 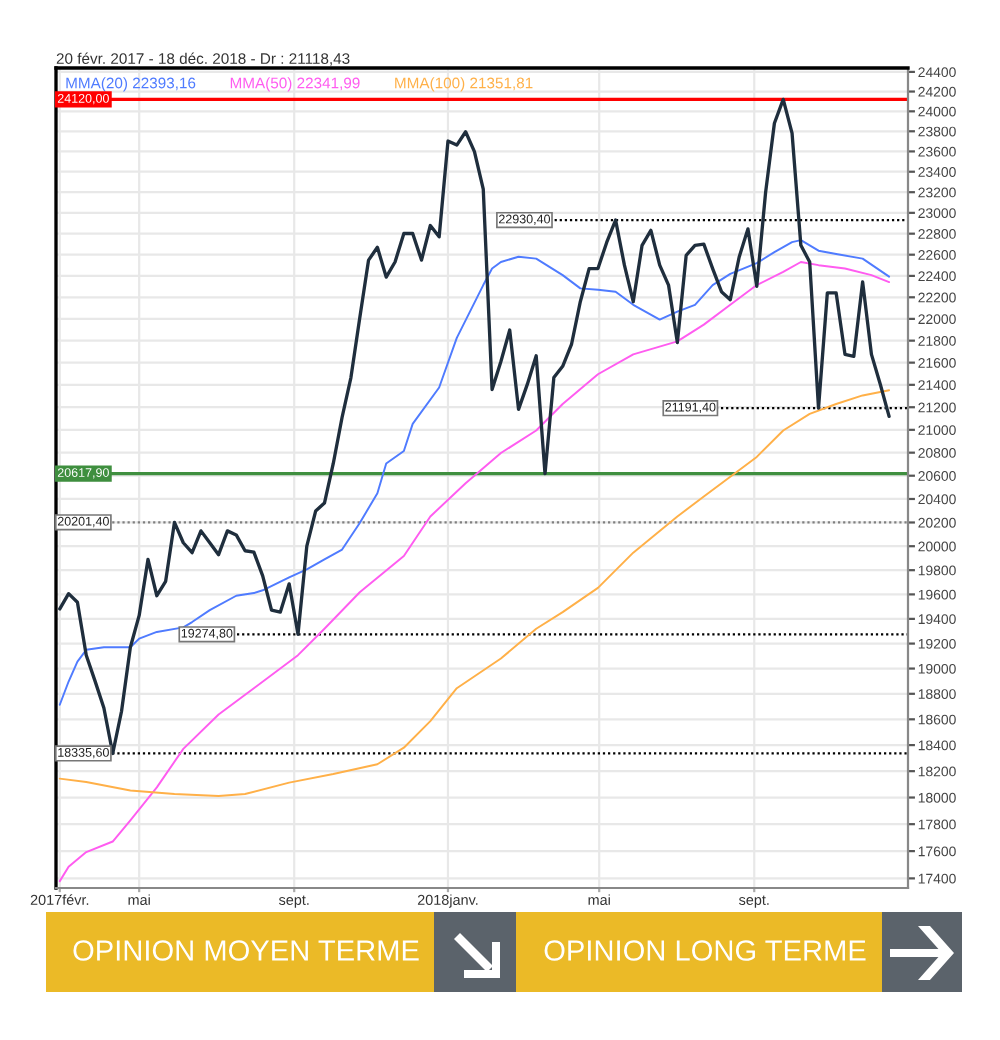 I want to click on text: OPINION MOYEN TERME, so click(x=246, y=950).